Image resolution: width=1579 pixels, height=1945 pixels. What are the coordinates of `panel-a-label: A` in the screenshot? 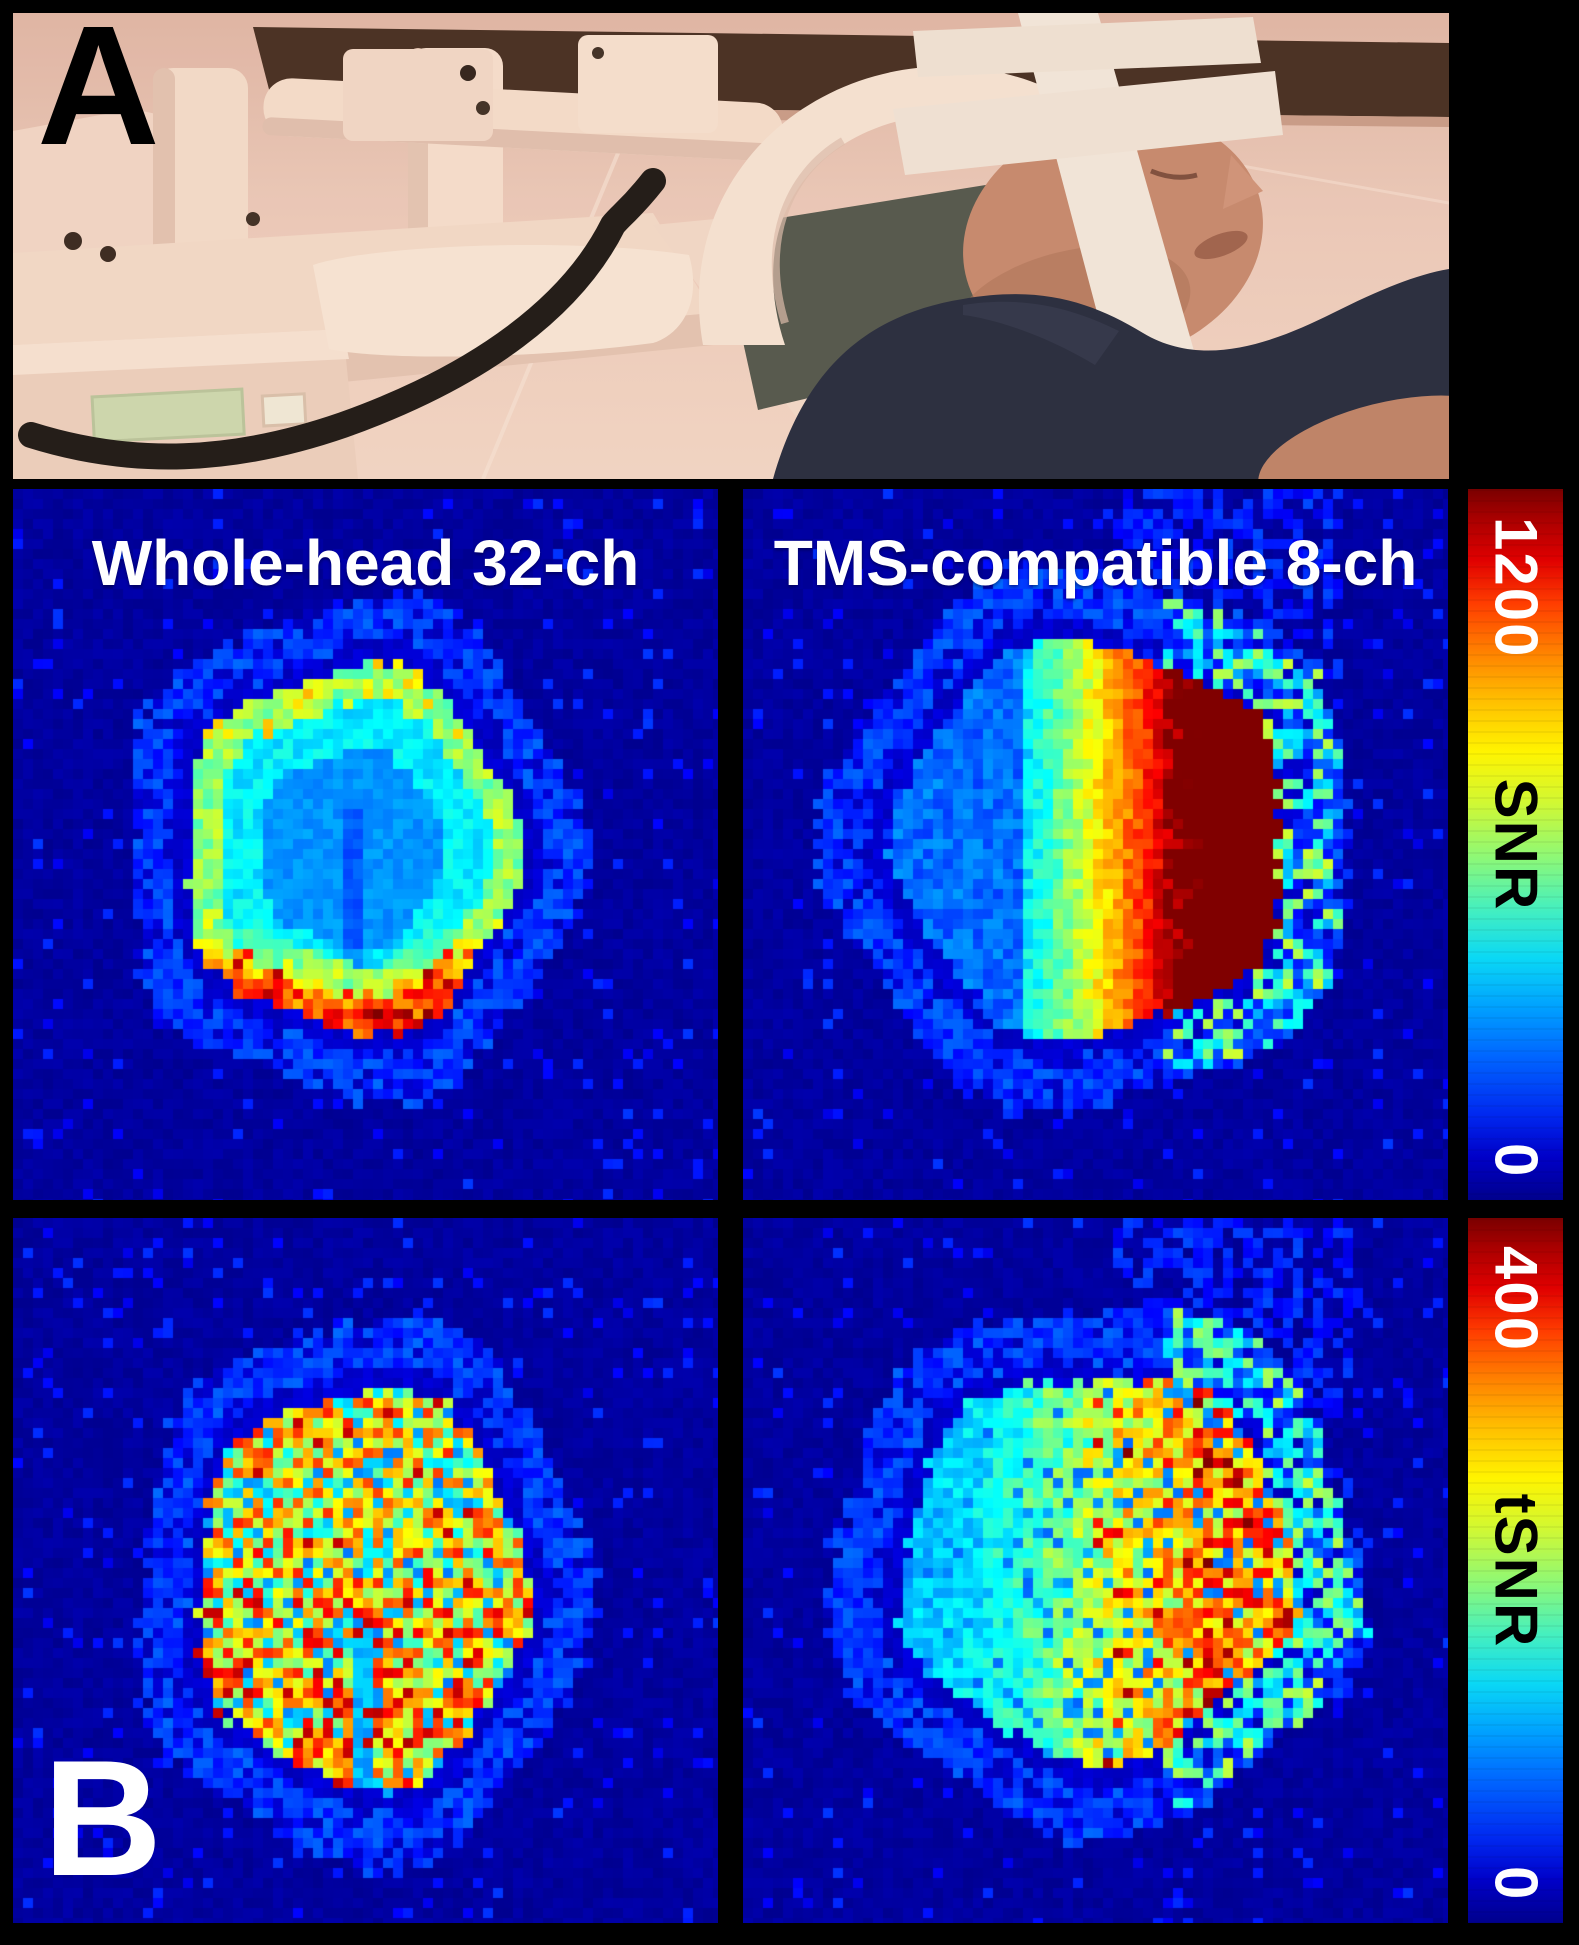 It's located at (98, 97).